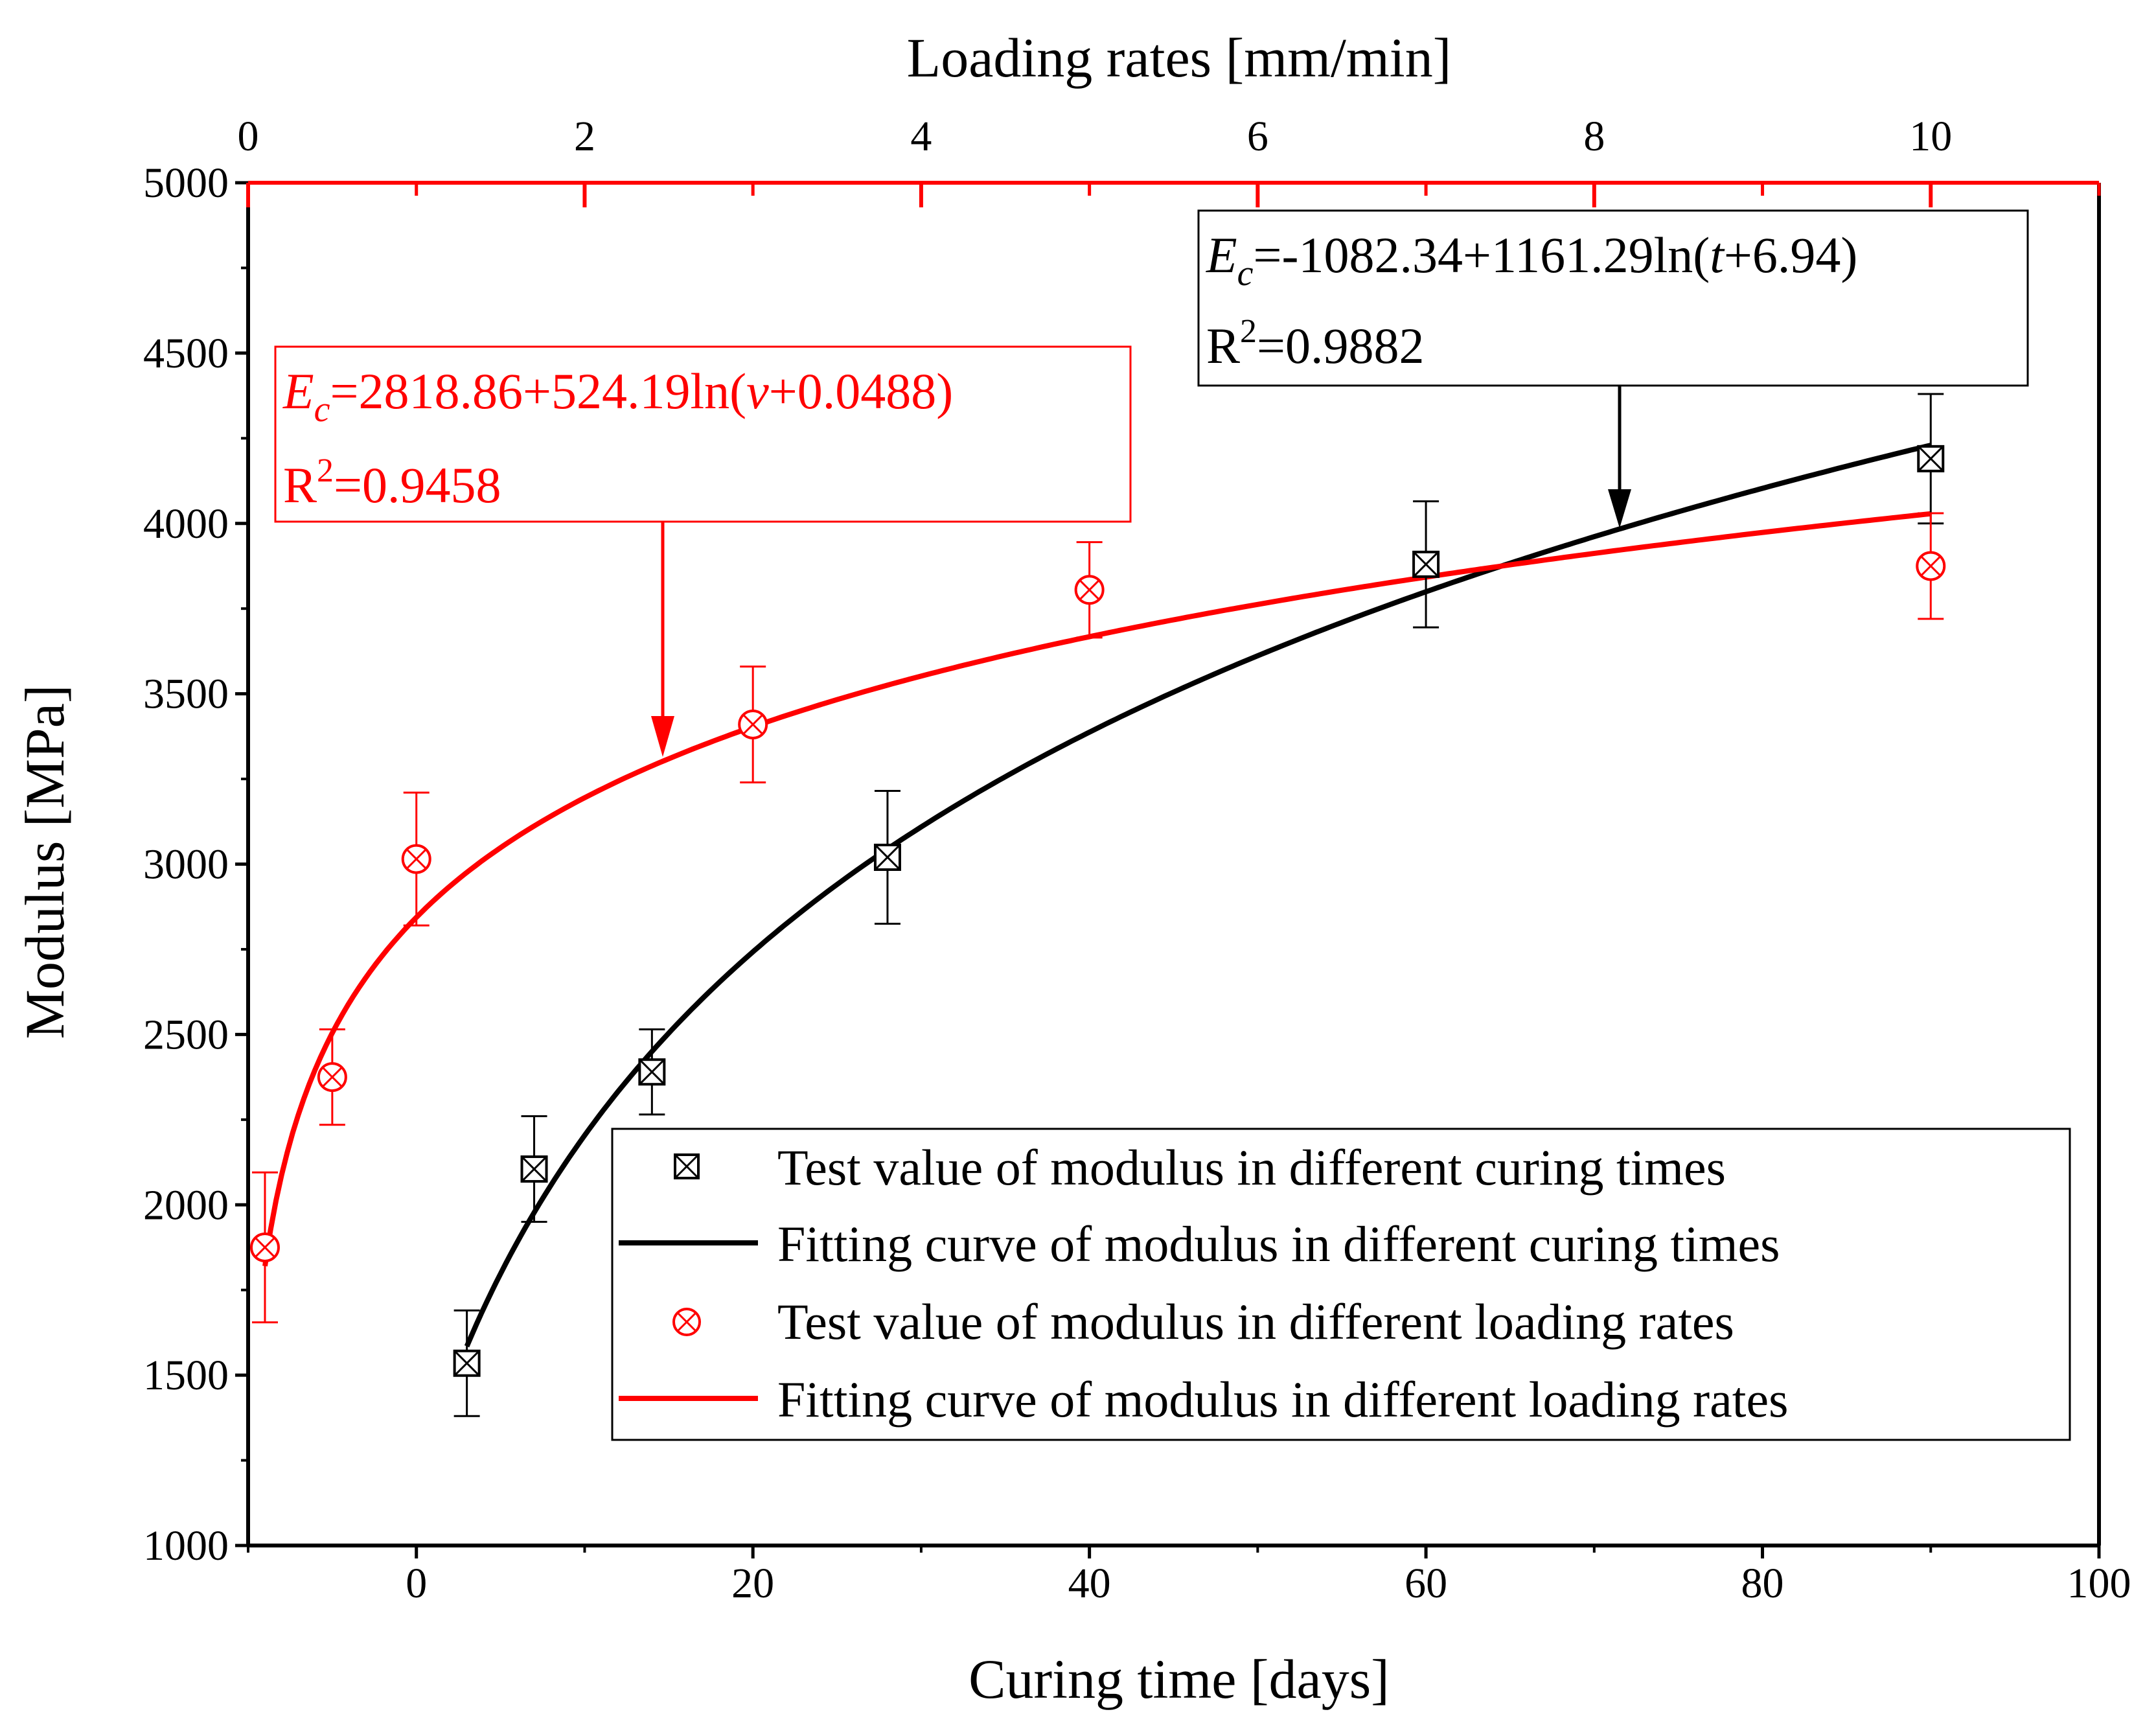  Describe the element at coordinates (186, 695) in the screenshot. I see `y-tick-label: 3500` at that location.